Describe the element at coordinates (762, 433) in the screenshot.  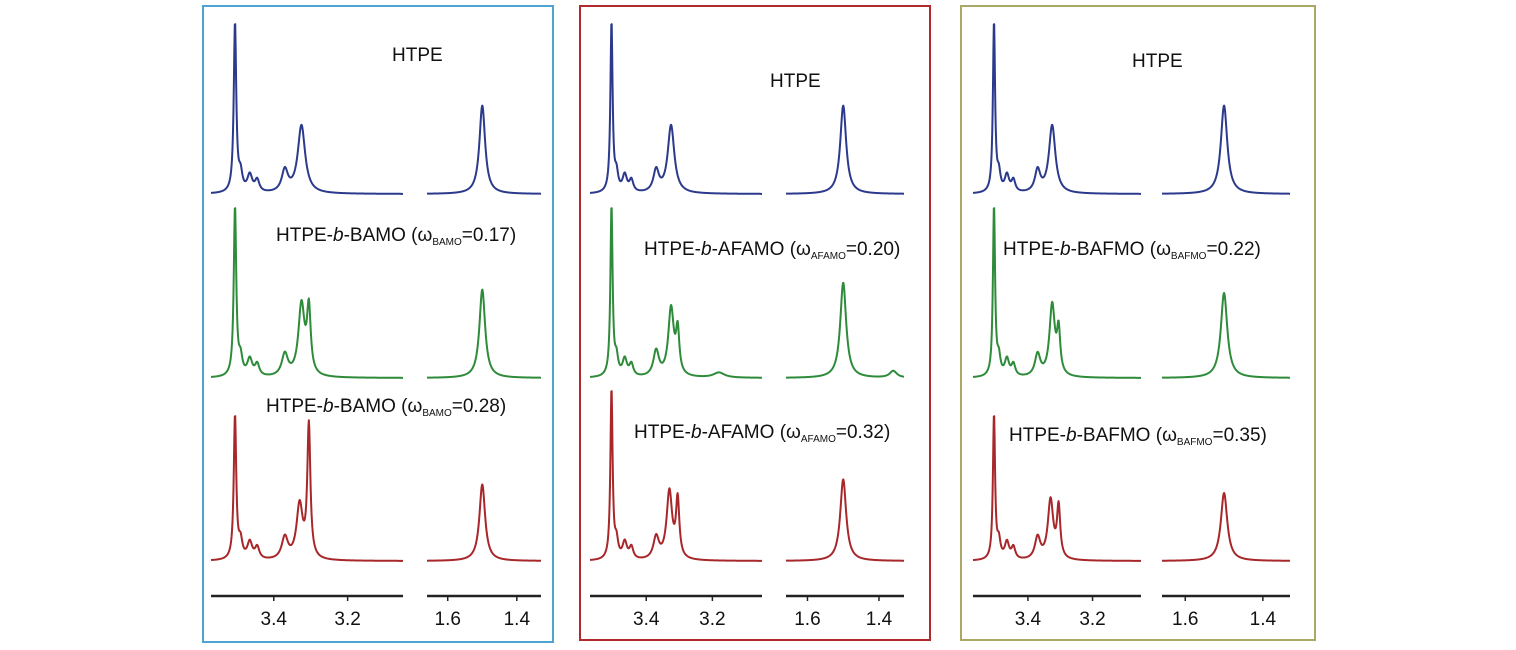
I see `series-label-3: HTPE-b-AFAMO (ωAFAMO=0.32)` at that location.